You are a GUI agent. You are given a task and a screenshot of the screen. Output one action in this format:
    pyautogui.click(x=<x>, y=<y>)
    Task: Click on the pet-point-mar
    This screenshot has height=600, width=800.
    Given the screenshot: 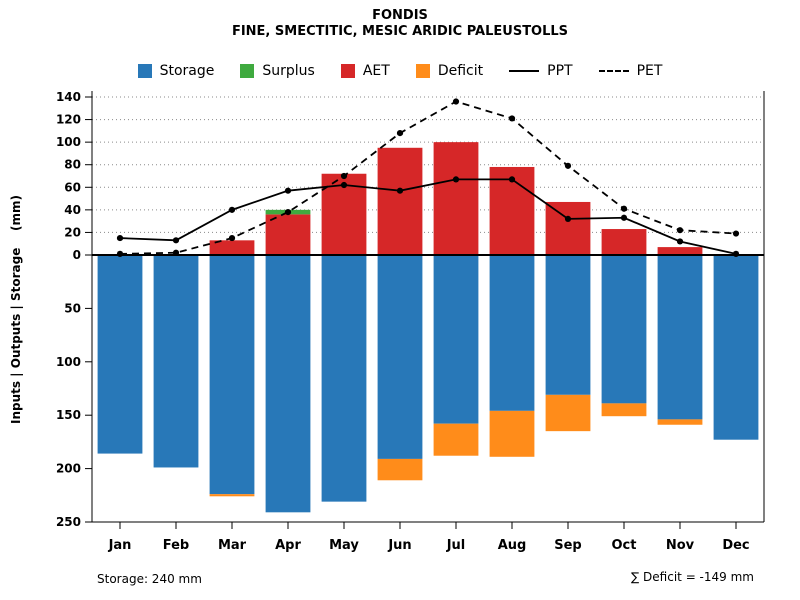 What is the action you would take?
    pyautogui.click(x=232, y=238)
    